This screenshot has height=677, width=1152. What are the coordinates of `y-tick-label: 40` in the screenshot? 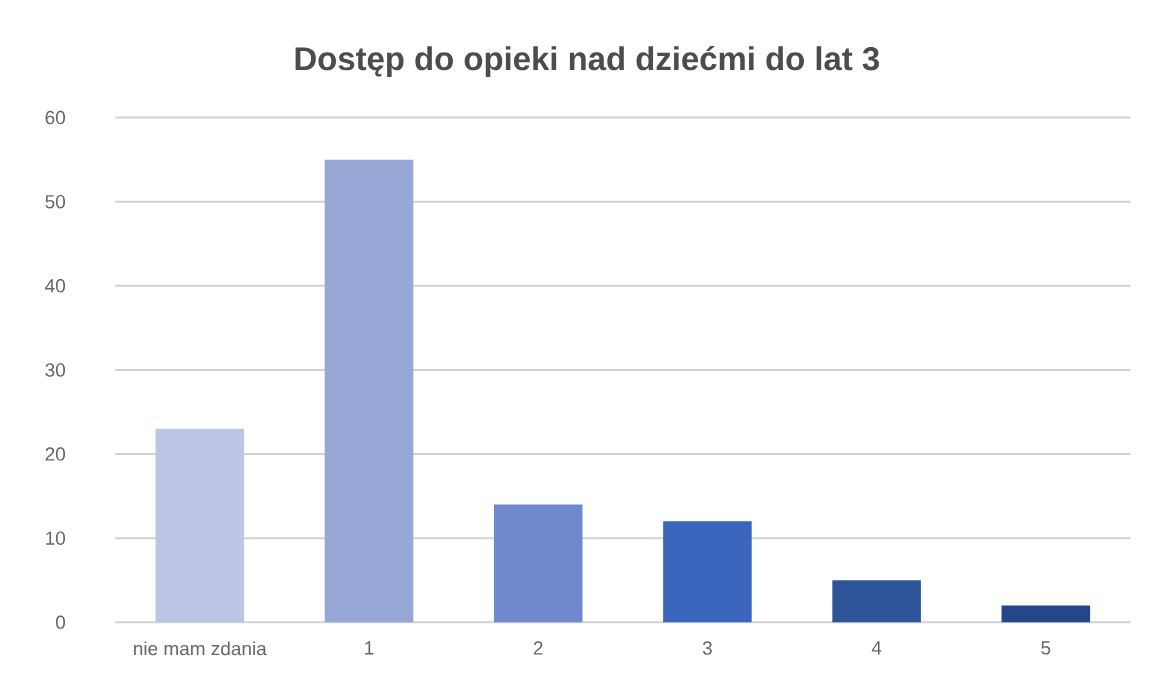 It's located at (55, 286).